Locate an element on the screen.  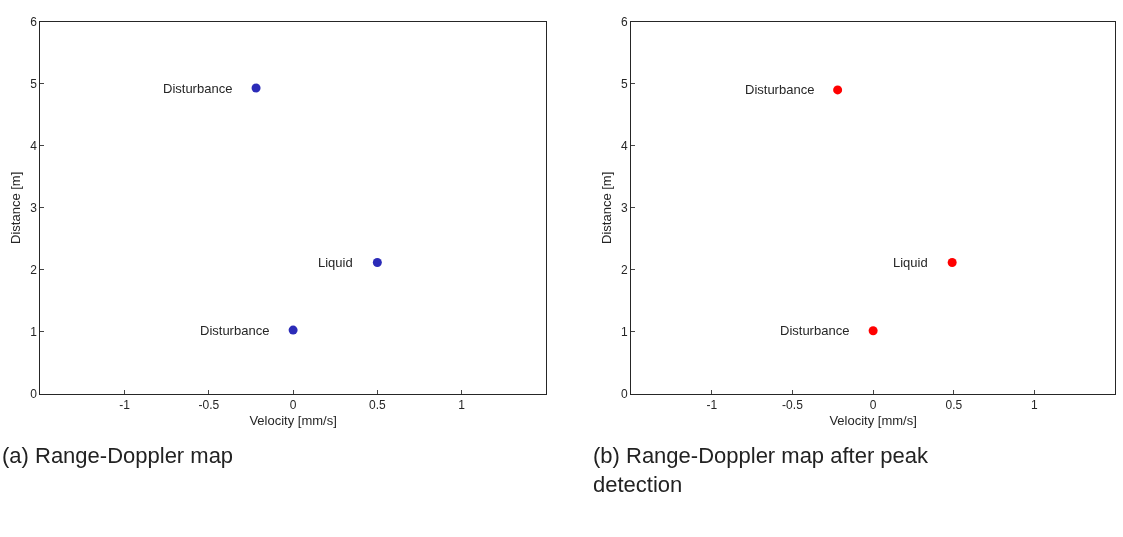
text: (b) Range-Doppler map after peak detection is located at coordinates (761, 470).